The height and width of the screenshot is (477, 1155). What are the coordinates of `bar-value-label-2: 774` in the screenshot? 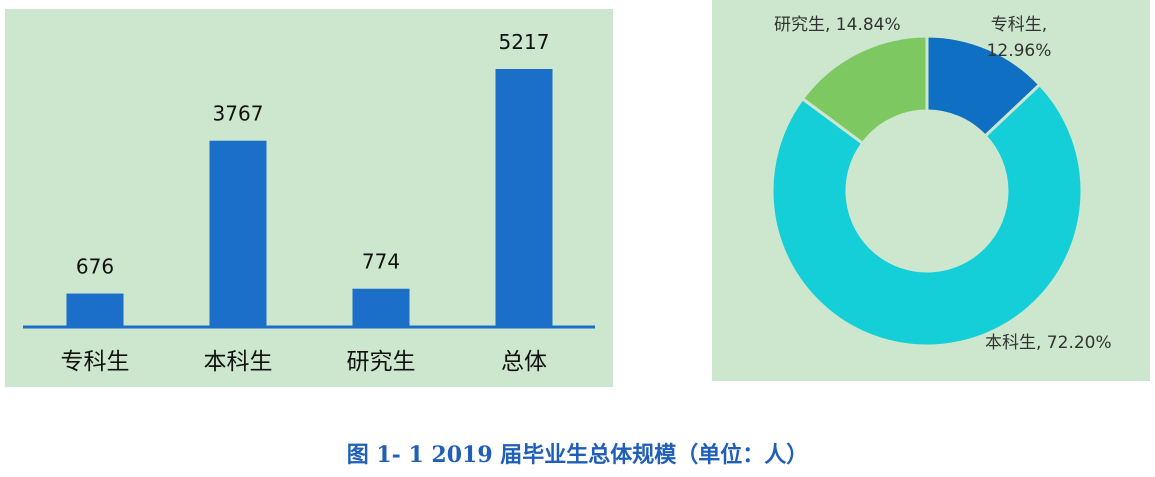 It's located at (381, 262).